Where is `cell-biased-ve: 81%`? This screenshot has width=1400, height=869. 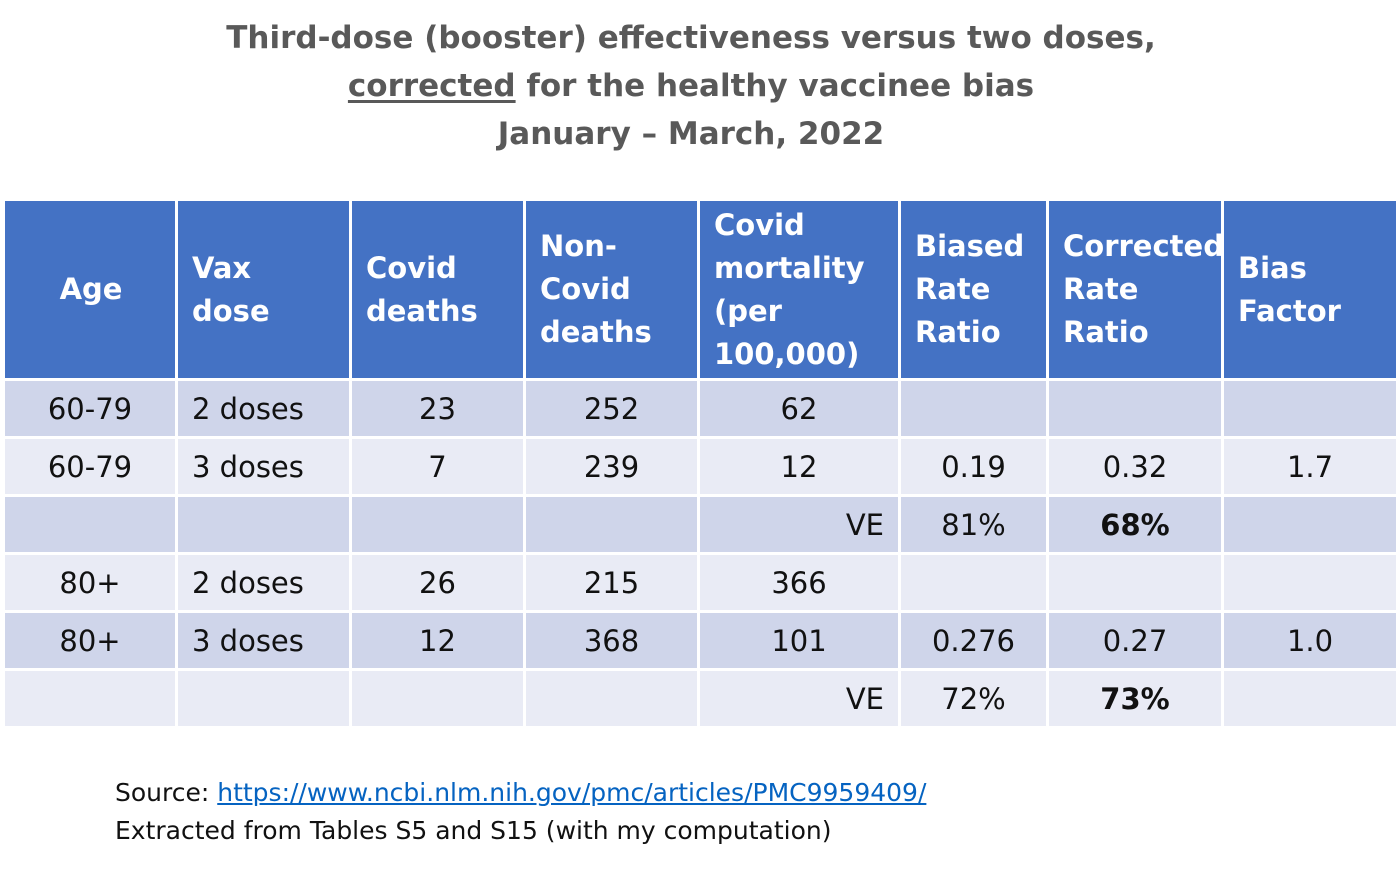
cell-biased-ve: 81% is located at coordinates (973, 524).